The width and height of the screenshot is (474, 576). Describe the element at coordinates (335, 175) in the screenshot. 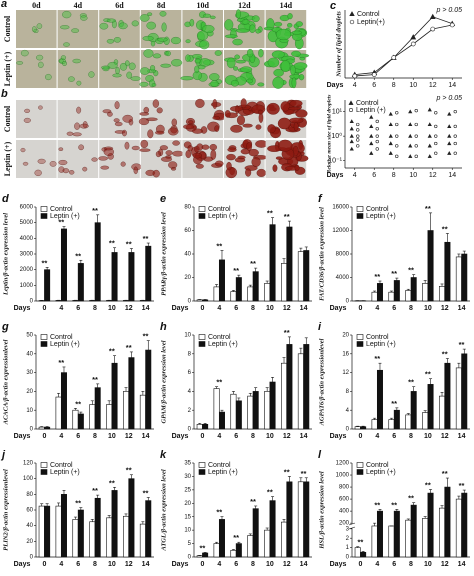

I see `x-axis-label: Days` at that location.